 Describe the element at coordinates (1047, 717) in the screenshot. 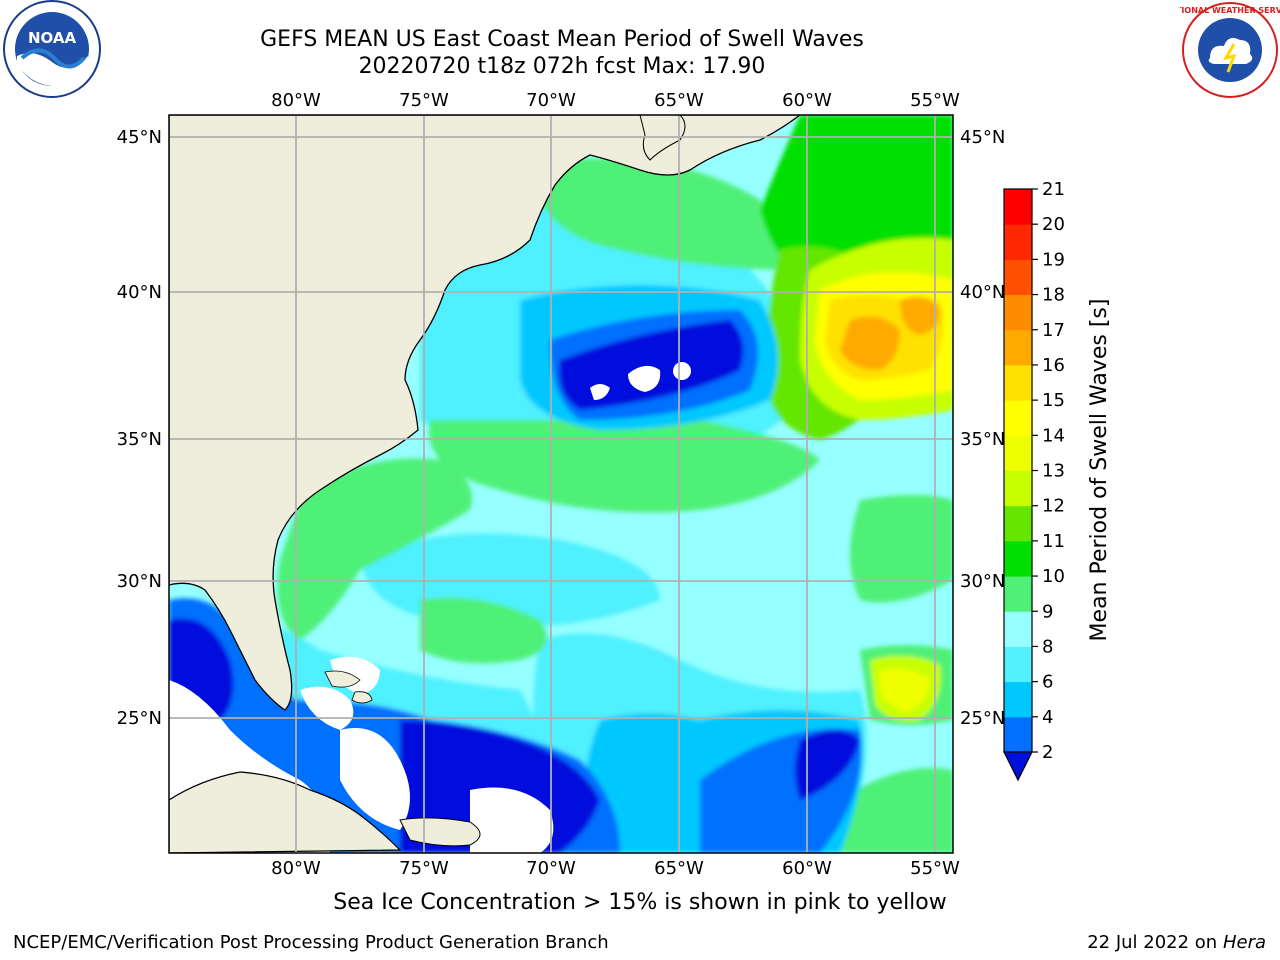

I see `colorbar-tick-label: 4` at that location.